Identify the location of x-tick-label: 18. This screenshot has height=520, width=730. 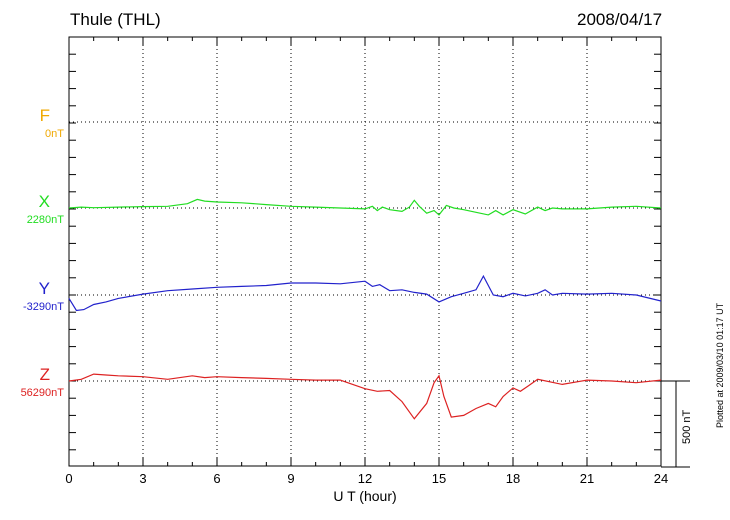
(513, 478).